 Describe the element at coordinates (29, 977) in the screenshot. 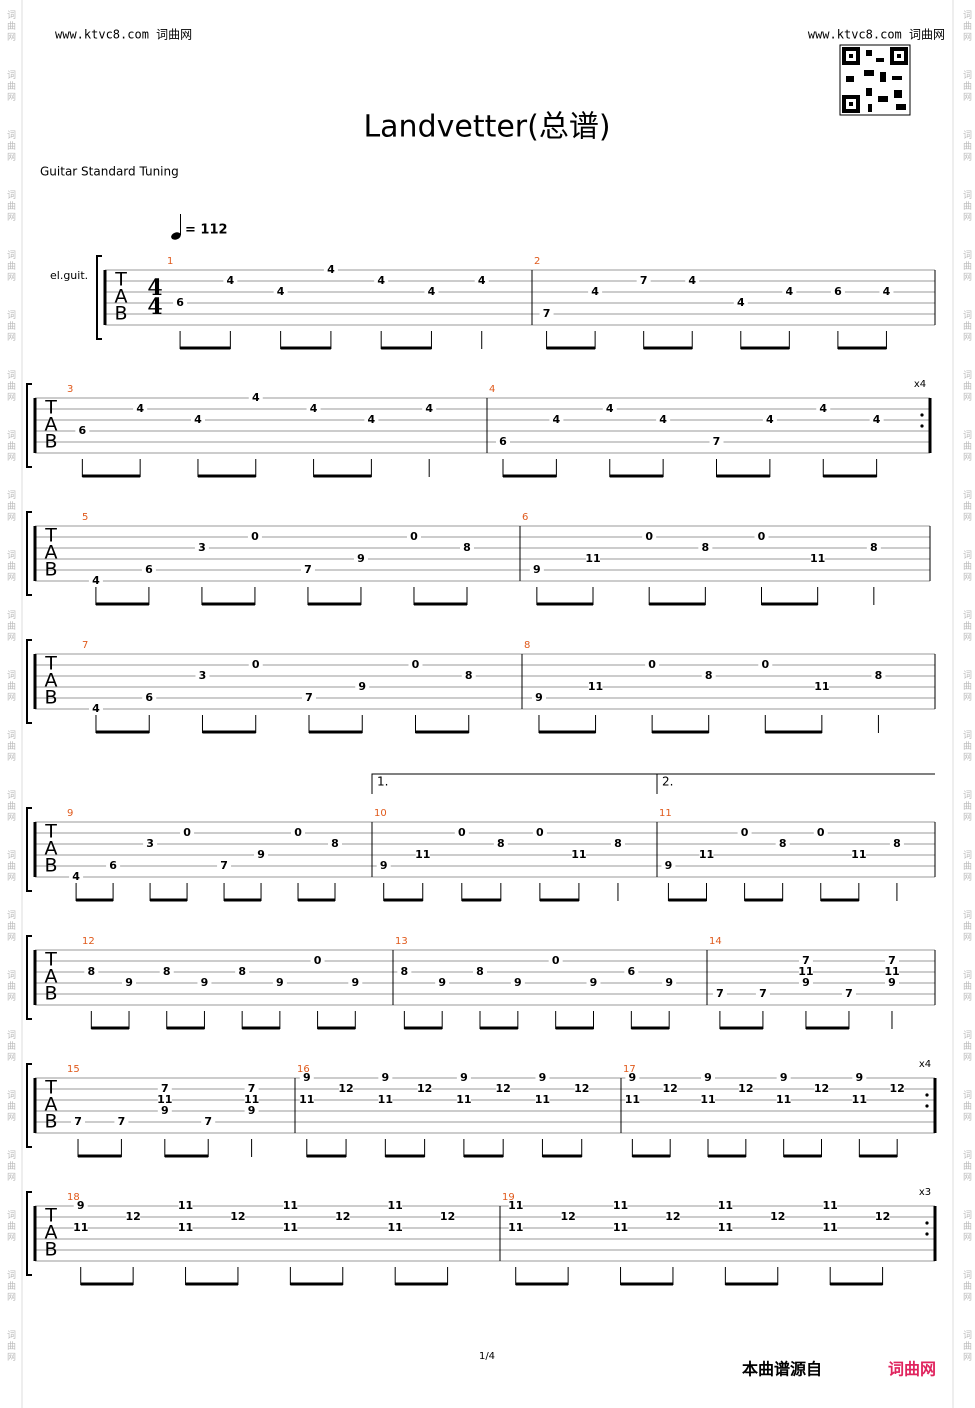

I see `system-bracket` at that location.